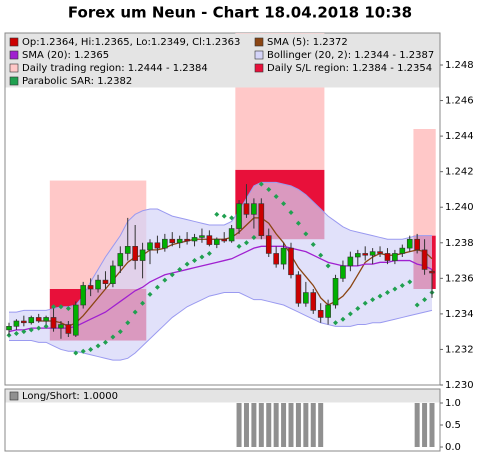 This screenshot has height=461, width=480. What do you see at coordinates (307, 42) in the screenshot?
I see `legend-label: SMA (5): 1.2372` at bounding box center [307, 42].